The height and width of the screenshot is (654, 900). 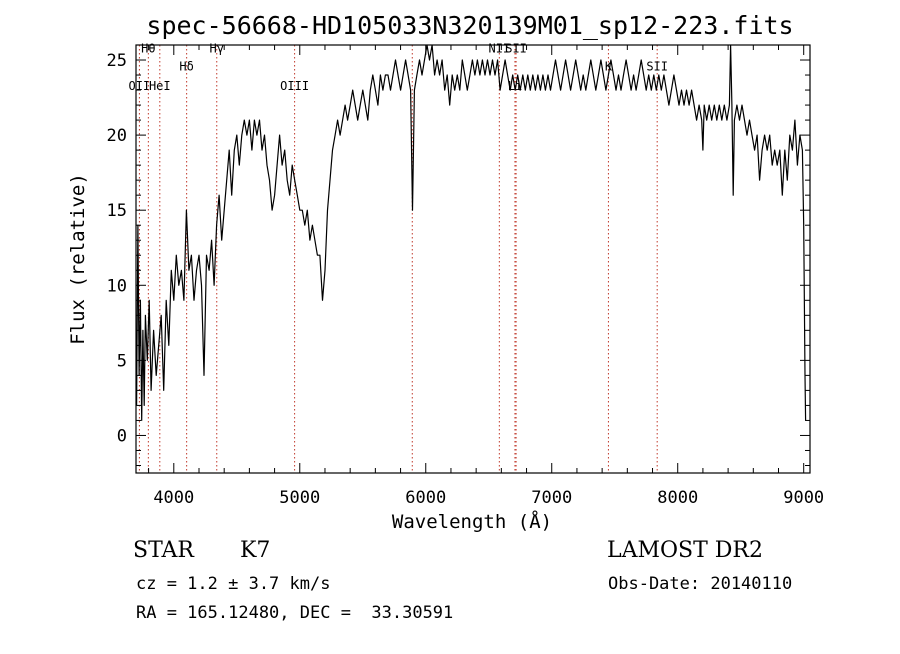 I want to click on line-marker-label: K, so click(x=609, y=67).